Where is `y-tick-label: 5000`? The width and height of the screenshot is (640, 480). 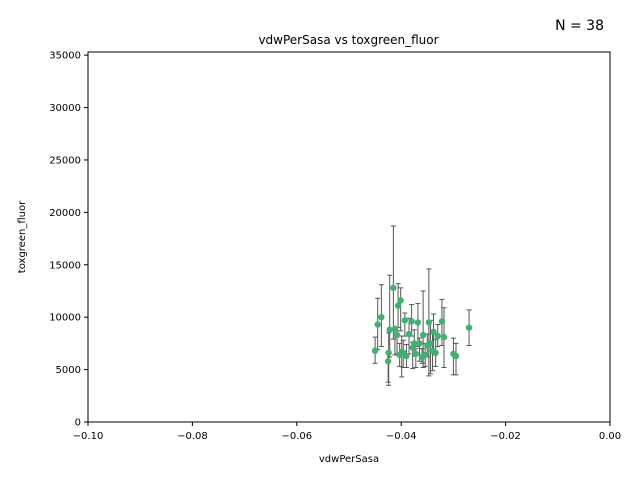
y-tick-label: 5000 is located at coordinates (68, 370).